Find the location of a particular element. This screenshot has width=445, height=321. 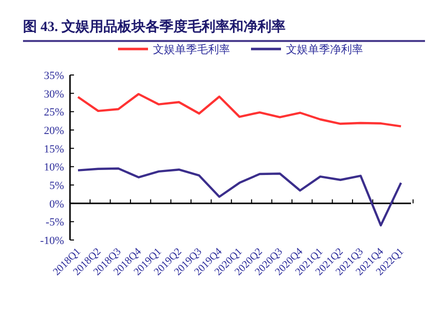

y-tick-label: 30% is located at coordinates (54, 94).